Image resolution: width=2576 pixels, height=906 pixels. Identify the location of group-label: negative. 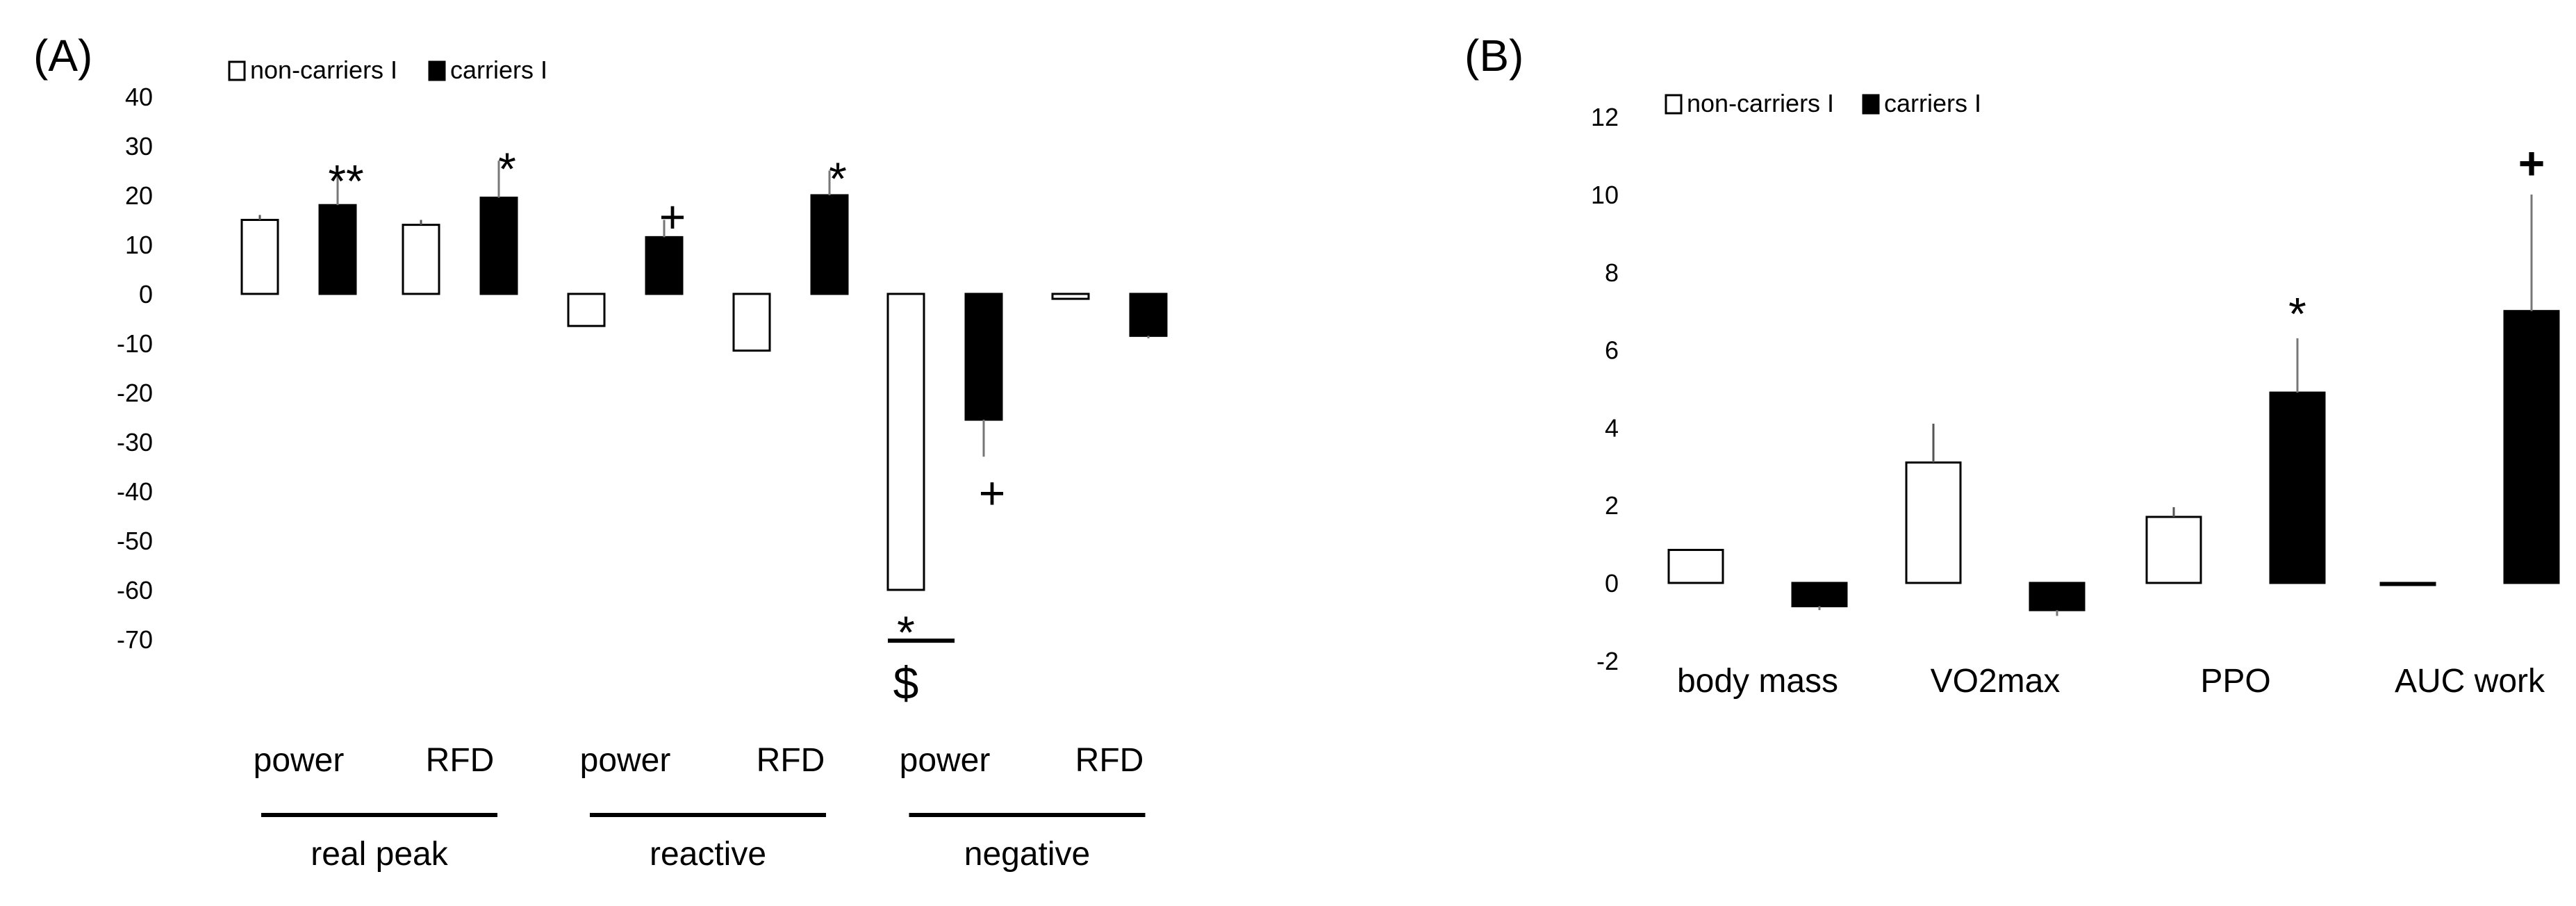
(1027, 854).